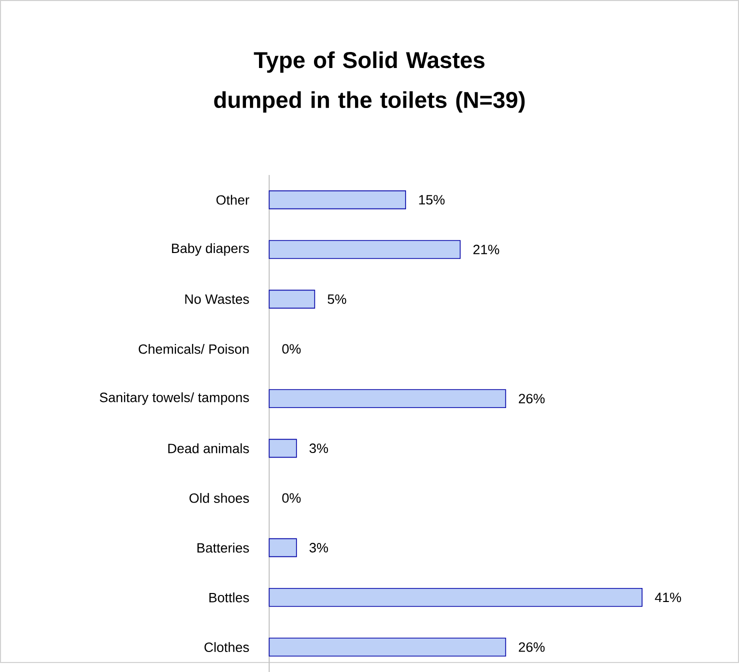 The height and width of the screenshot is (672, 739). I want to click on y-tick-label: No Wastes, so click(217, 299).